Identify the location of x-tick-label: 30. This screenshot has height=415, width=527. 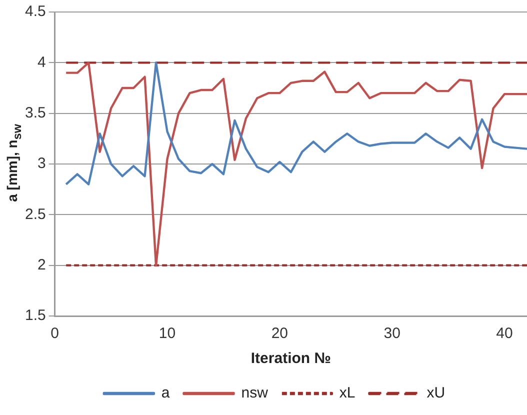
(392, 333).